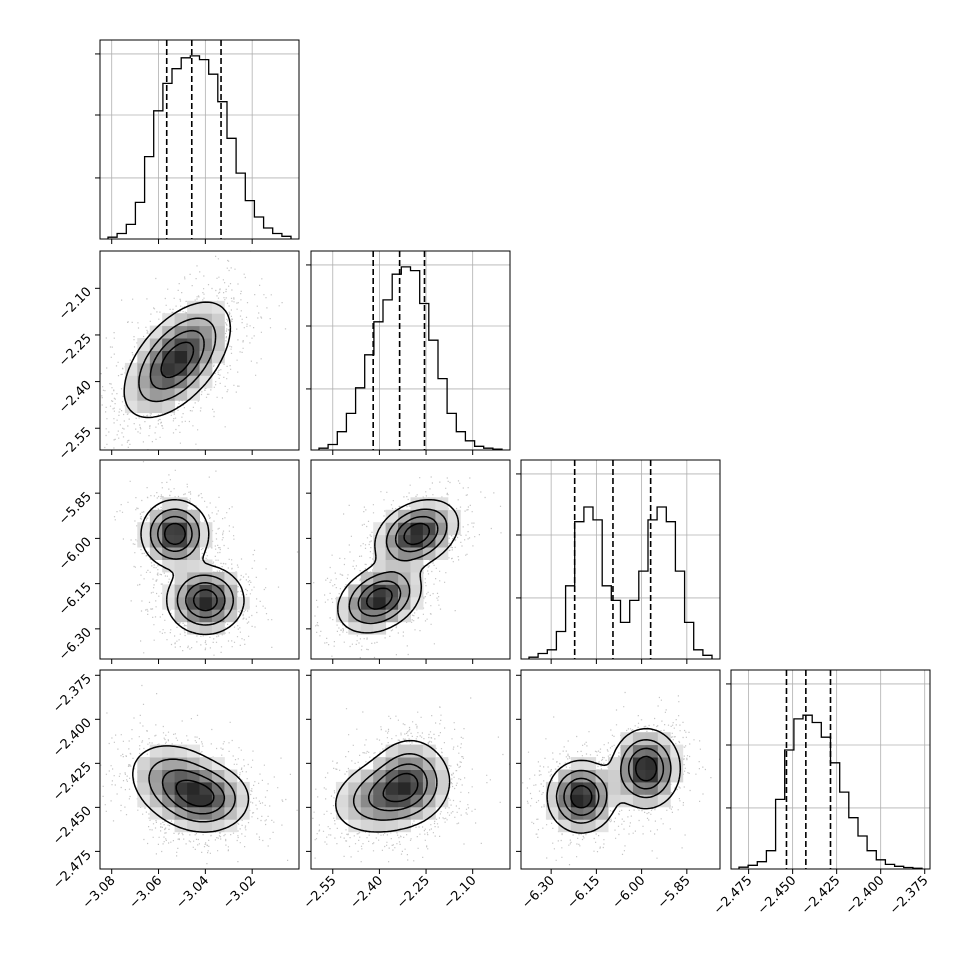 Image resolution: width=970 pixels, height=970 pixels. What do you see at coordinates (75, 443) in the screenshot?
I see `y-tick-label: −2.55` at bounding box center [75, 443].